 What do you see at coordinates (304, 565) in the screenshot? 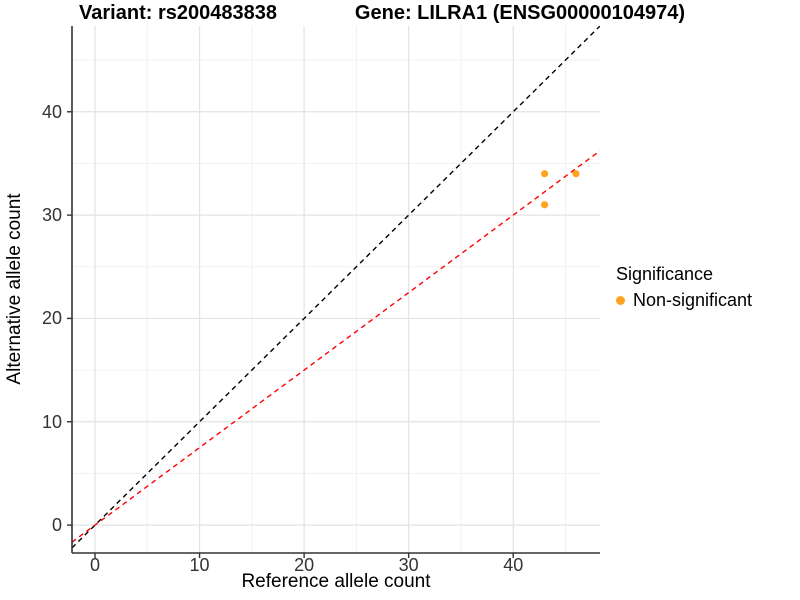
I see `x-tick-label: 20` at bounding box center [304, 565].